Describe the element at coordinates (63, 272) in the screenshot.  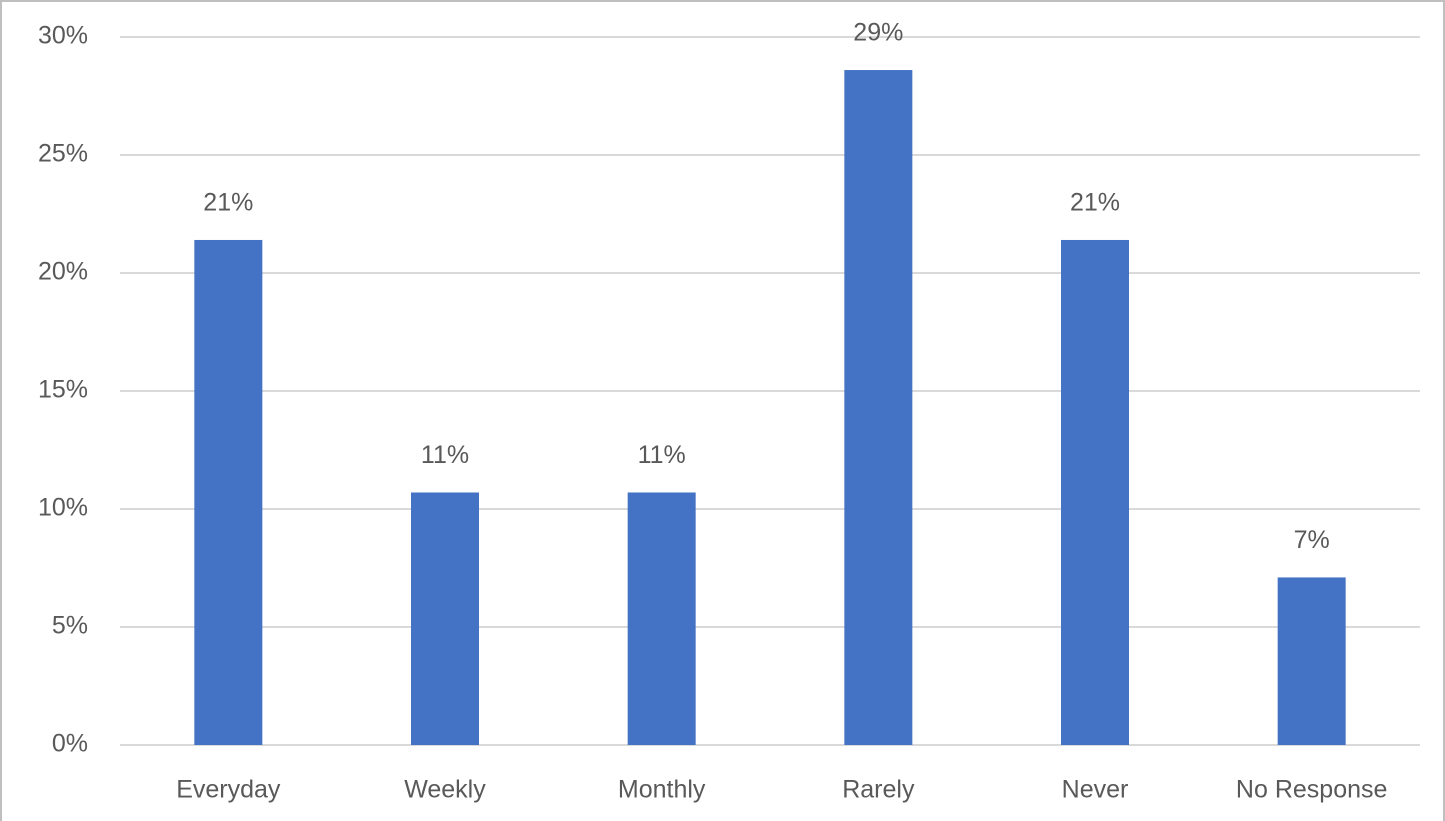
I see `y-tick-label: 20%` at that location.